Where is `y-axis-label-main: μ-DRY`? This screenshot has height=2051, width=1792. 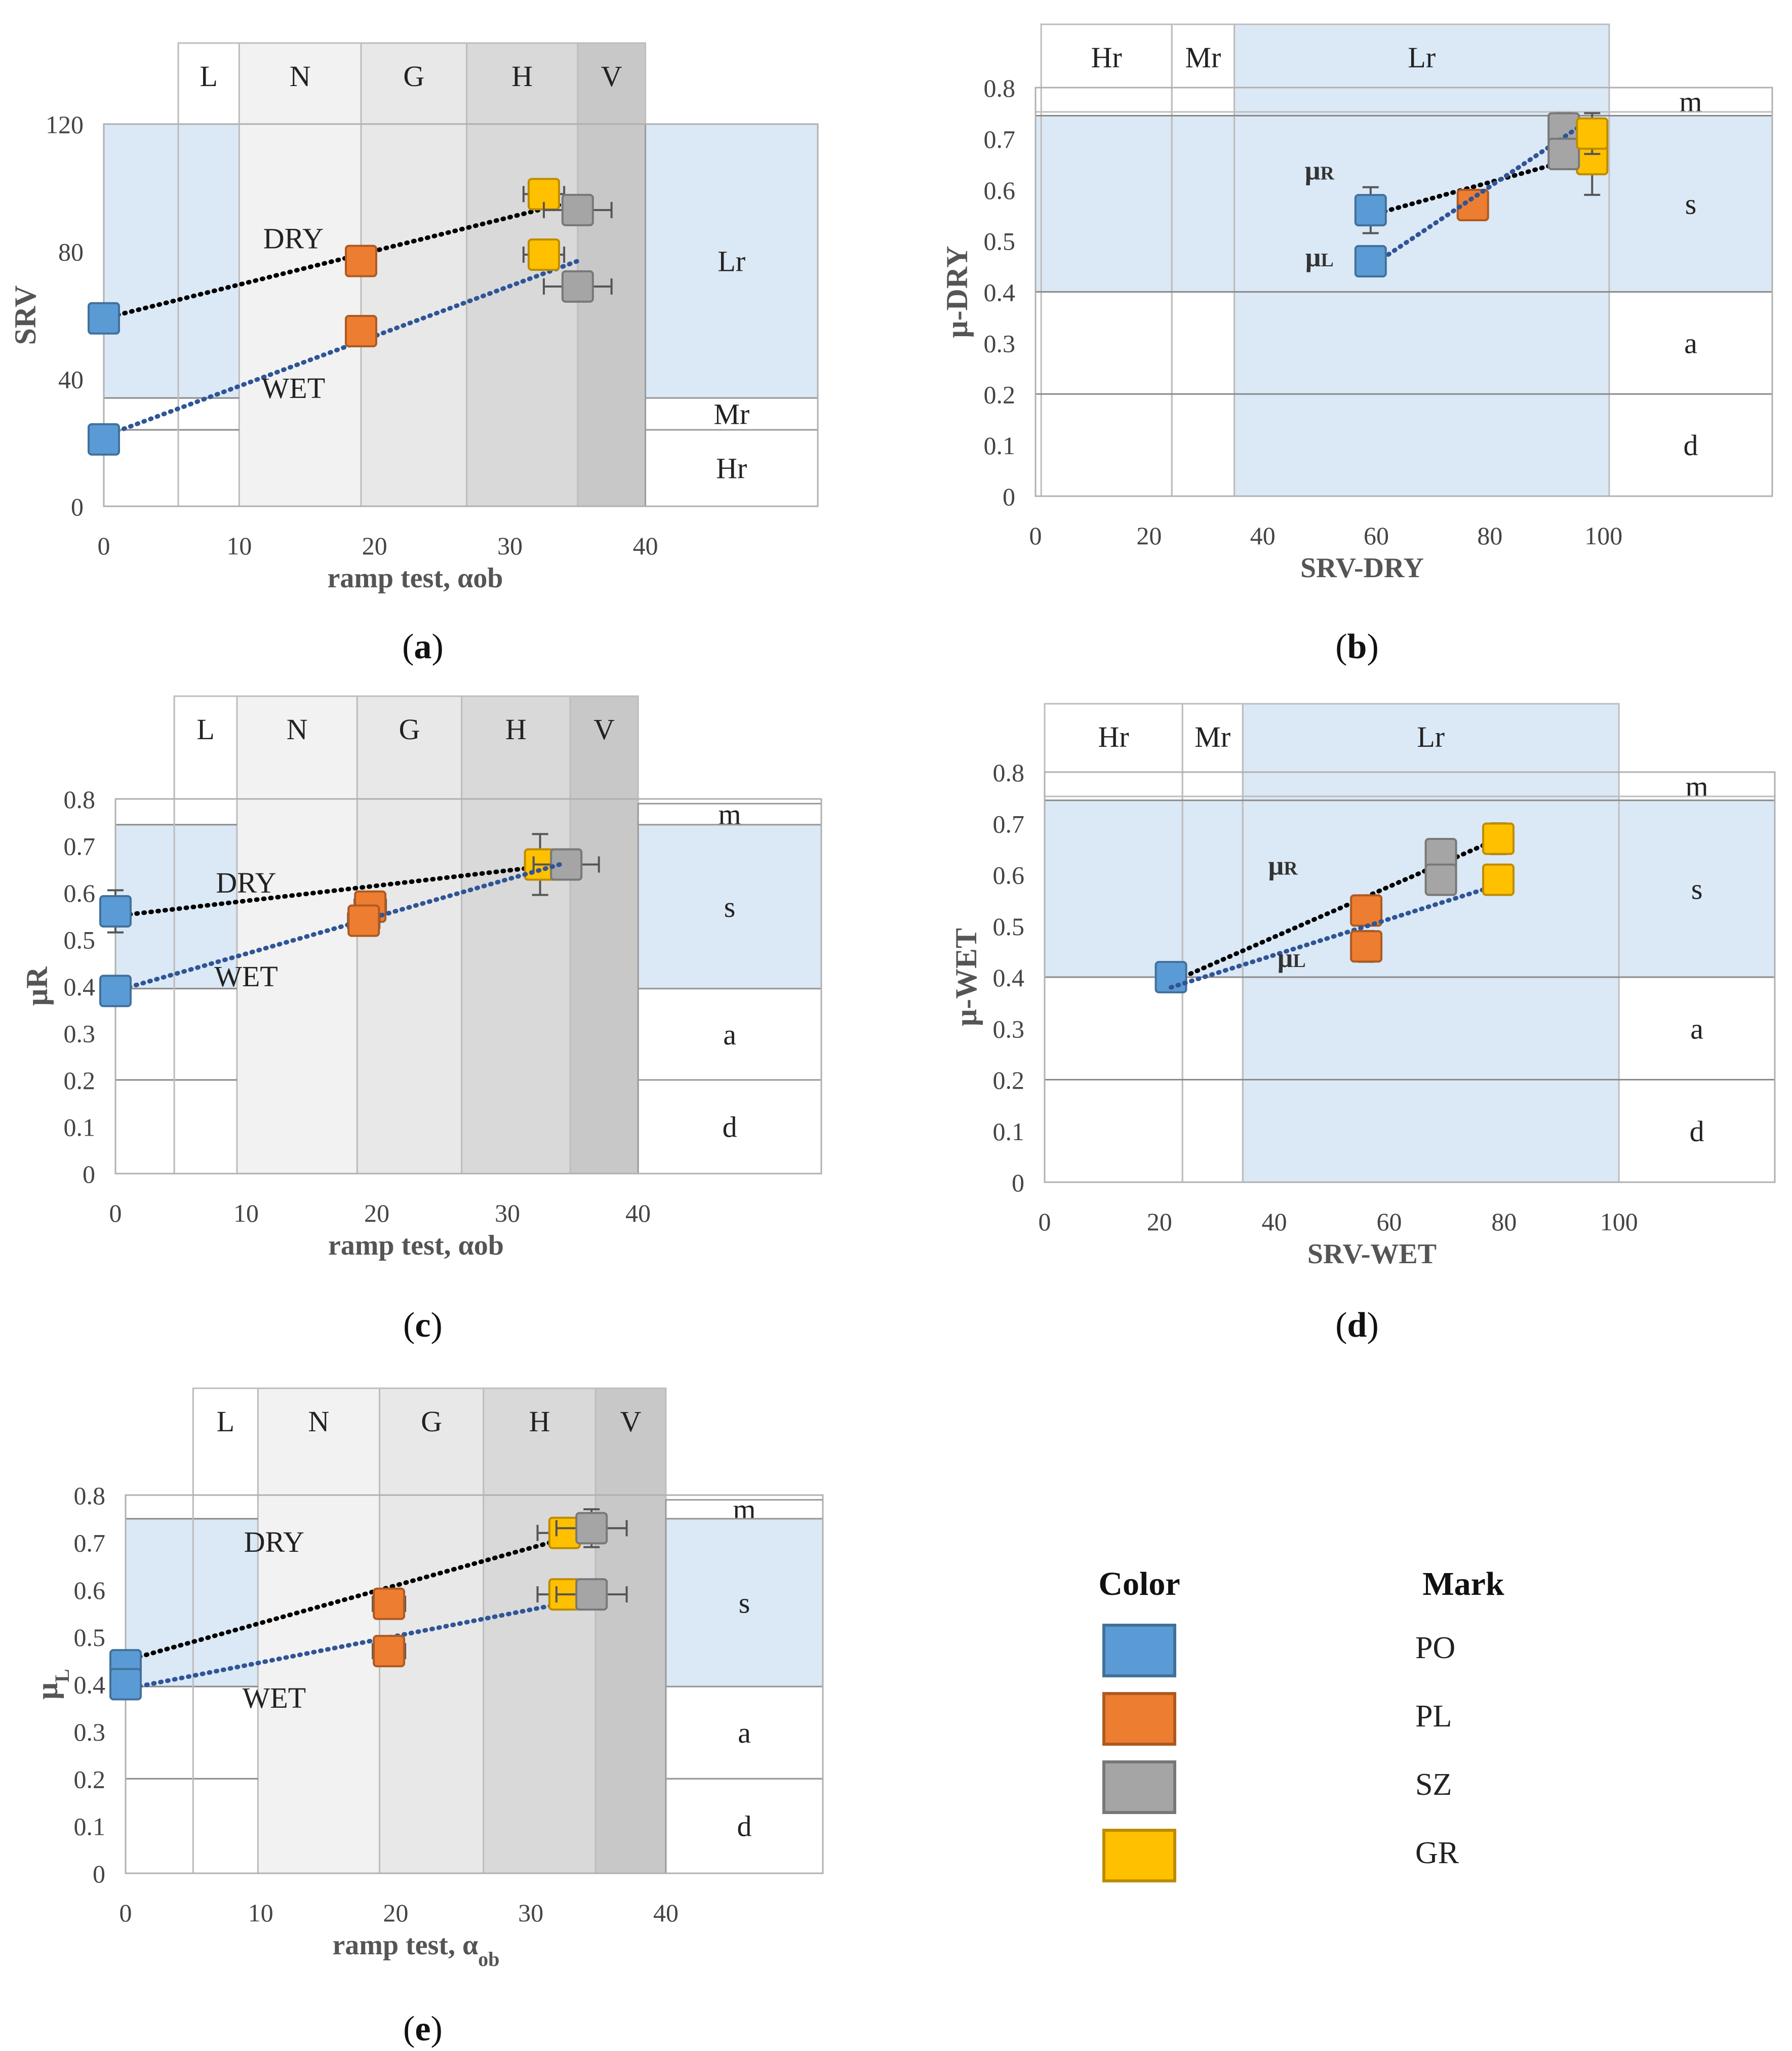 y-axis-label-main: μ-DRY is located at coordinates (957, 292).